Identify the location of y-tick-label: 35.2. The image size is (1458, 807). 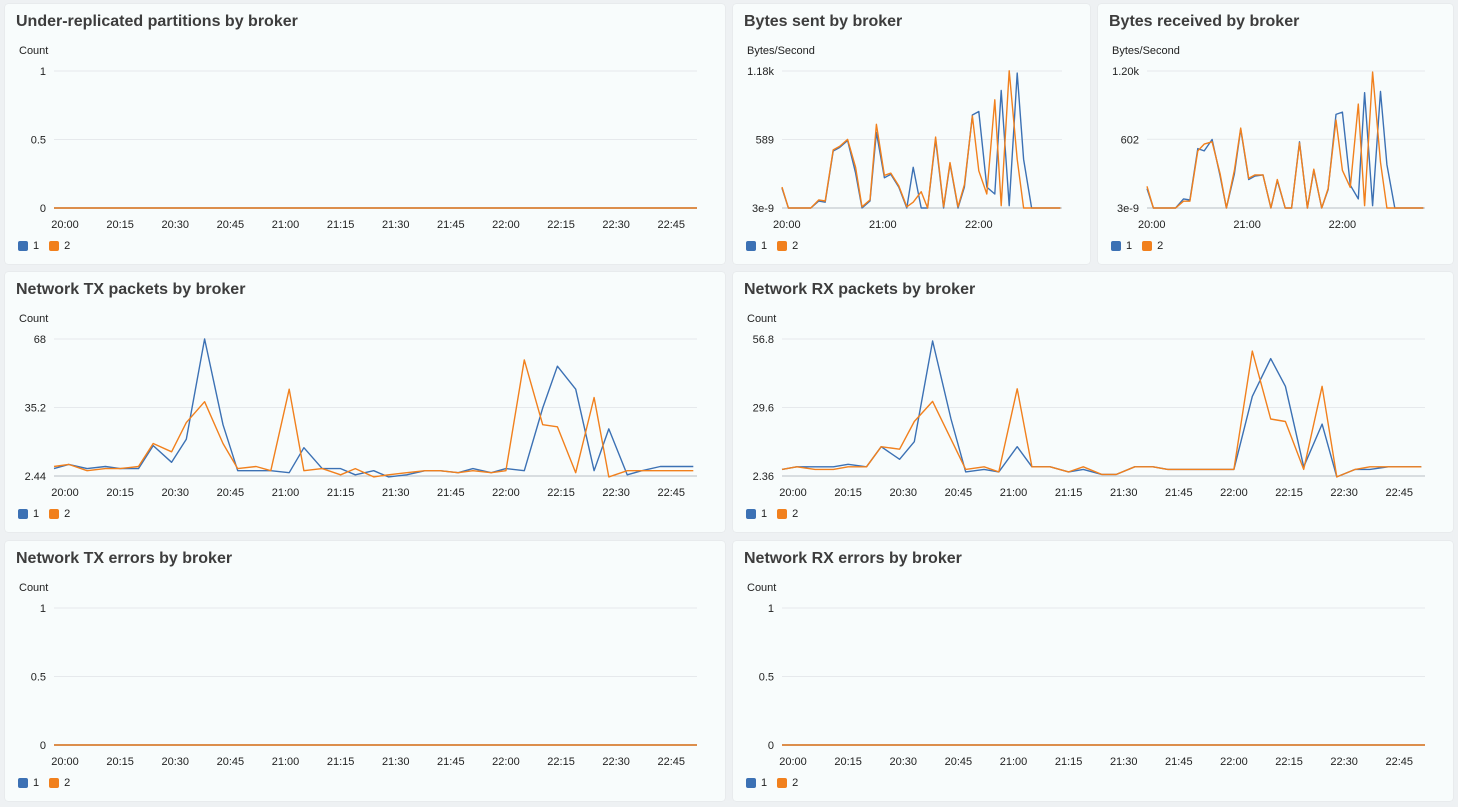
(35, 409).